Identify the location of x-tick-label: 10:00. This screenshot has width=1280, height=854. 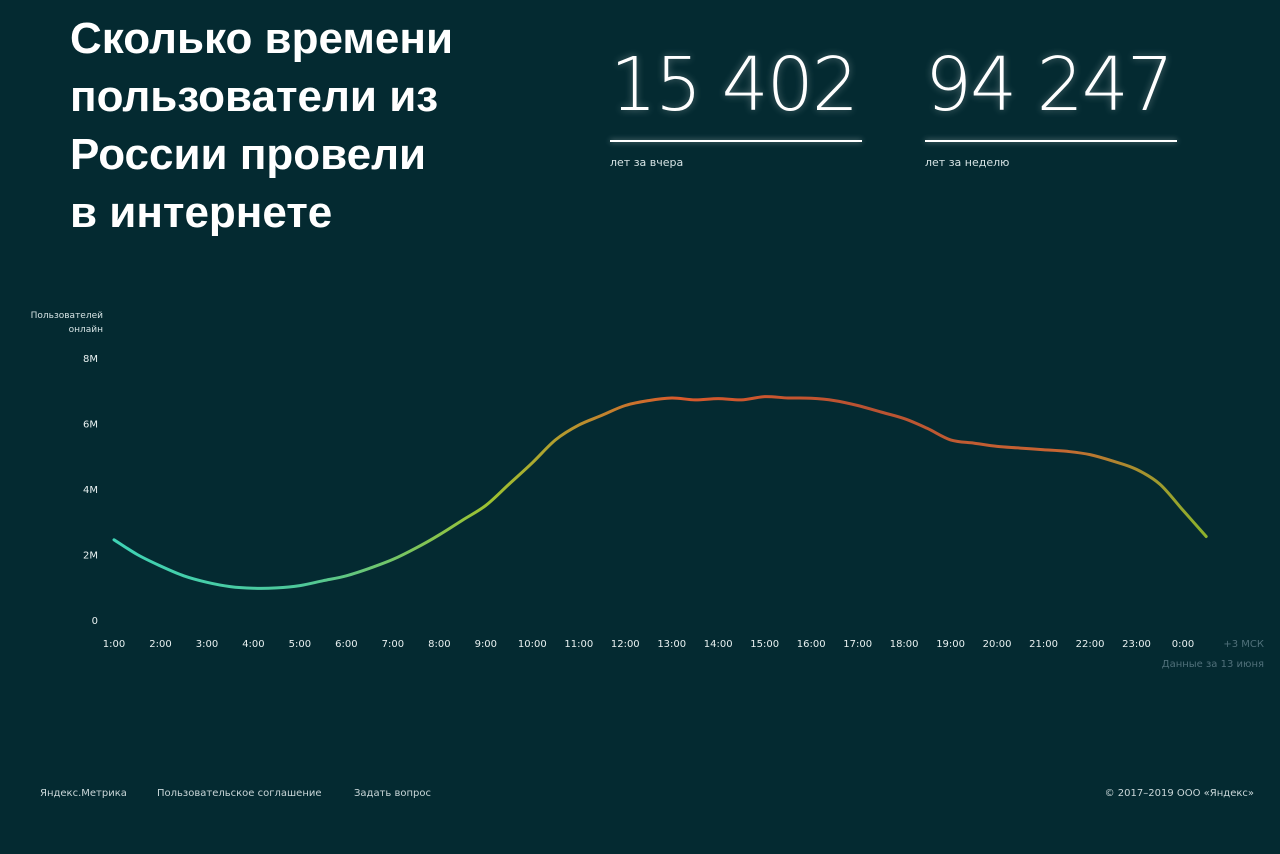
(532, 644).